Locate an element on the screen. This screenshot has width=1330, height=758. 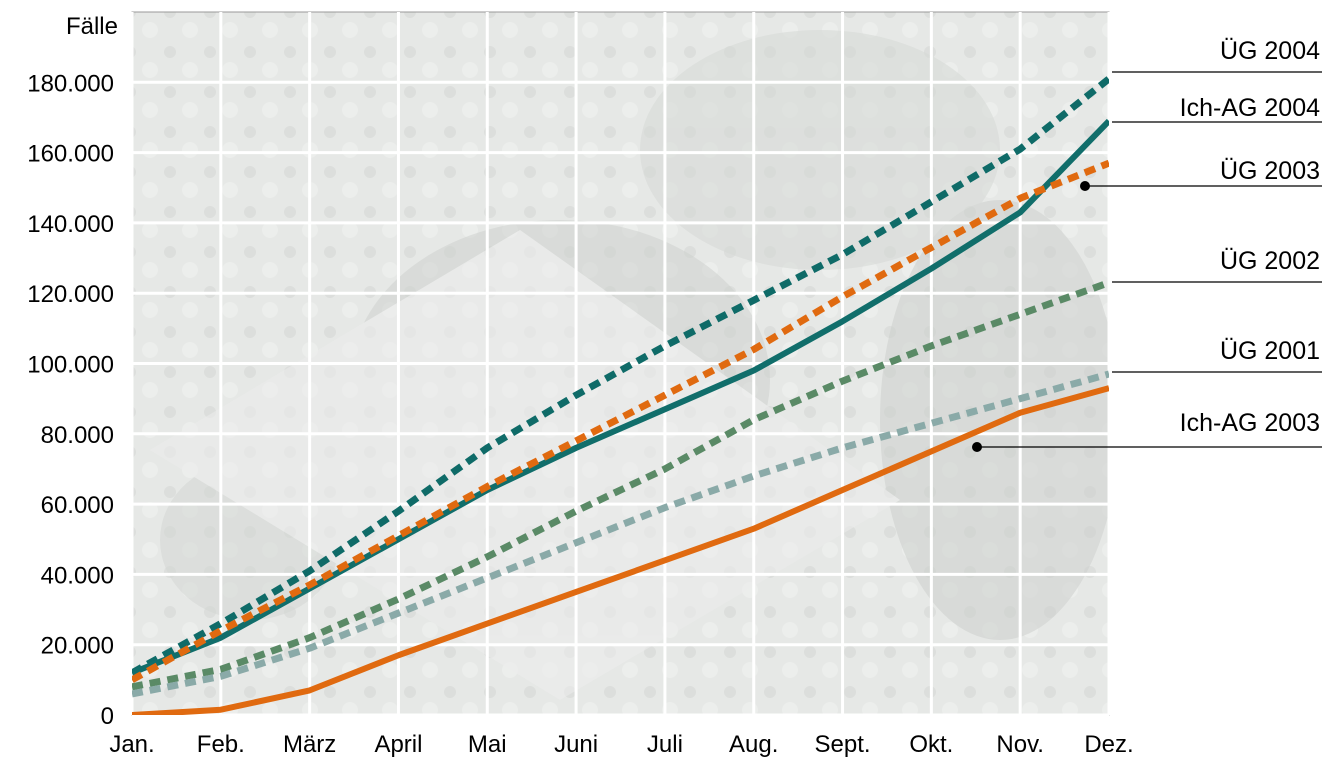
legend-label: Ich-AG 2003 is located at coordinates (1250, 423).